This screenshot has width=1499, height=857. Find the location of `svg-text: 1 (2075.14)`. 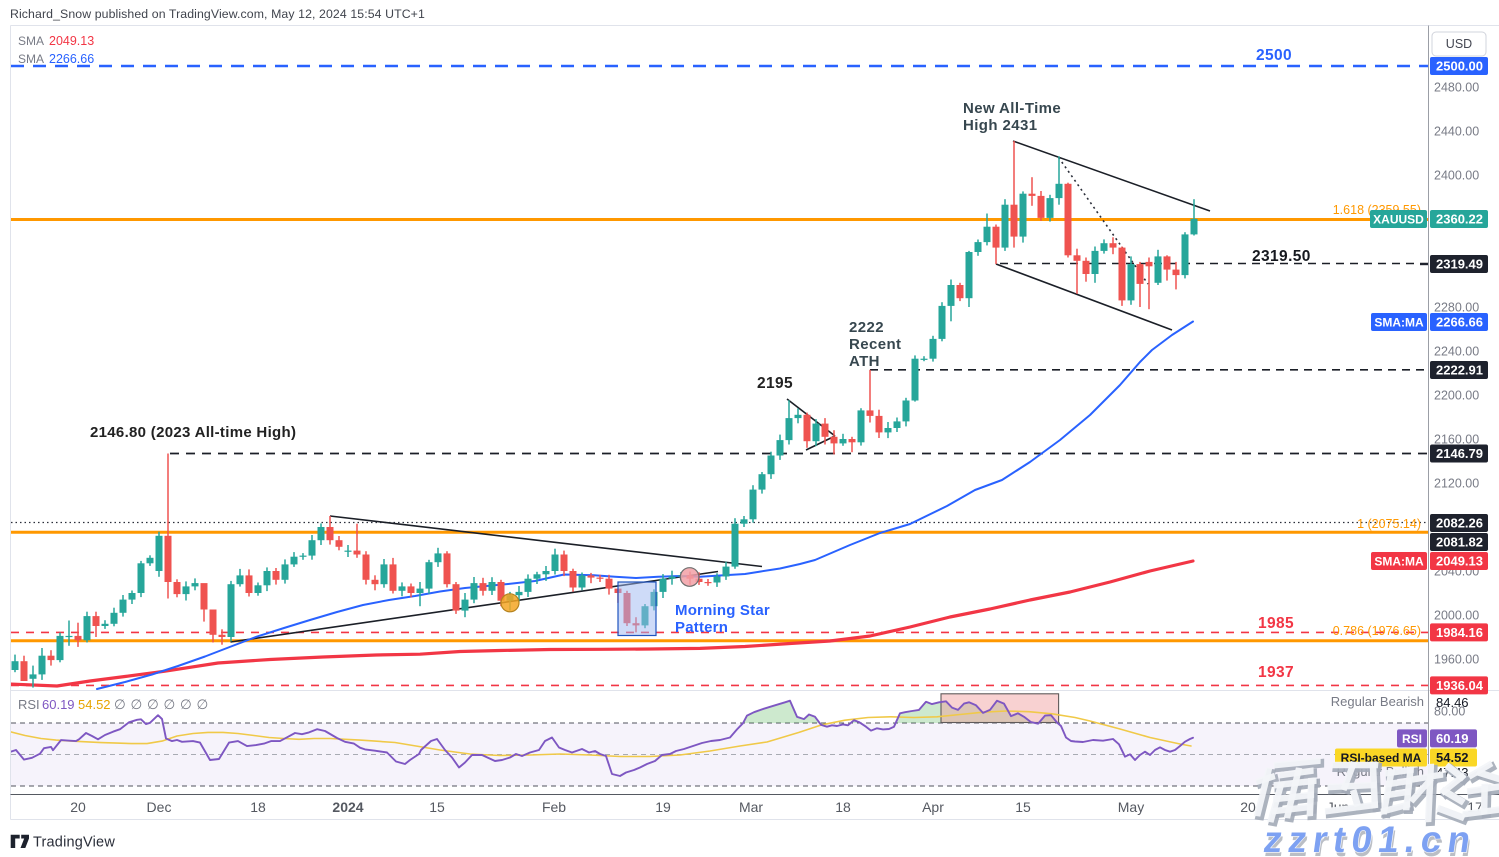

svg-text: 1 (2075.14) is located at coordinates (1389, 524).